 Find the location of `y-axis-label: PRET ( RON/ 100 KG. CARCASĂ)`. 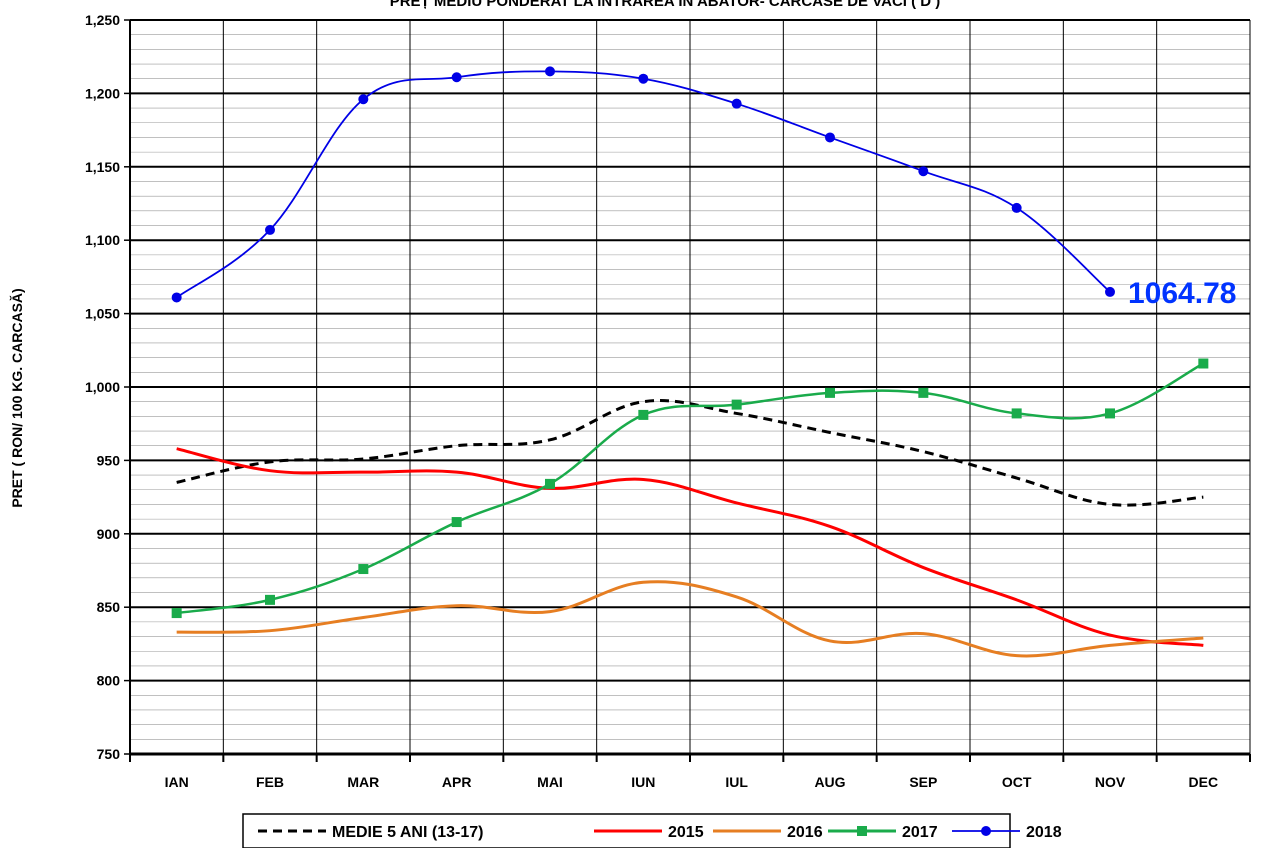

y-axis-label: PRET ( RON/ 100 KG. CARCASĂ) is located at coordinates (17, 397).